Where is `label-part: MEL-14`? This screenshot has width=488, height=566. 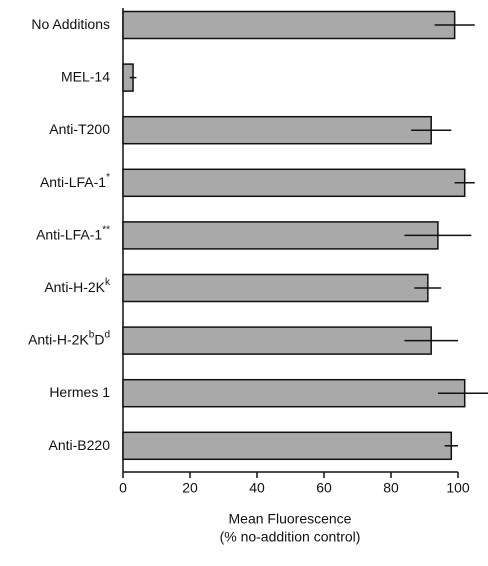 label-part: MEL-14 is located at coordinates (85, 76).